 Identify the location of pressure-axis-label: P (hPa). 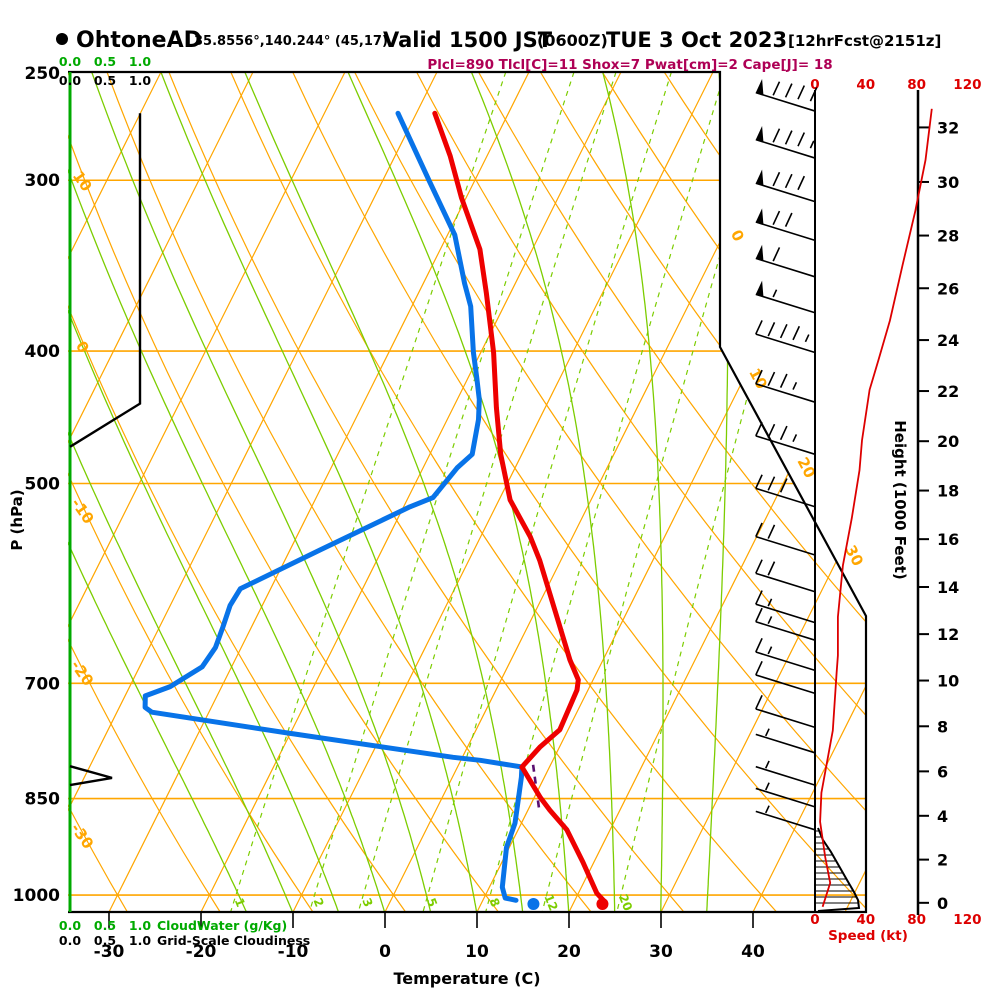
(17, 519).